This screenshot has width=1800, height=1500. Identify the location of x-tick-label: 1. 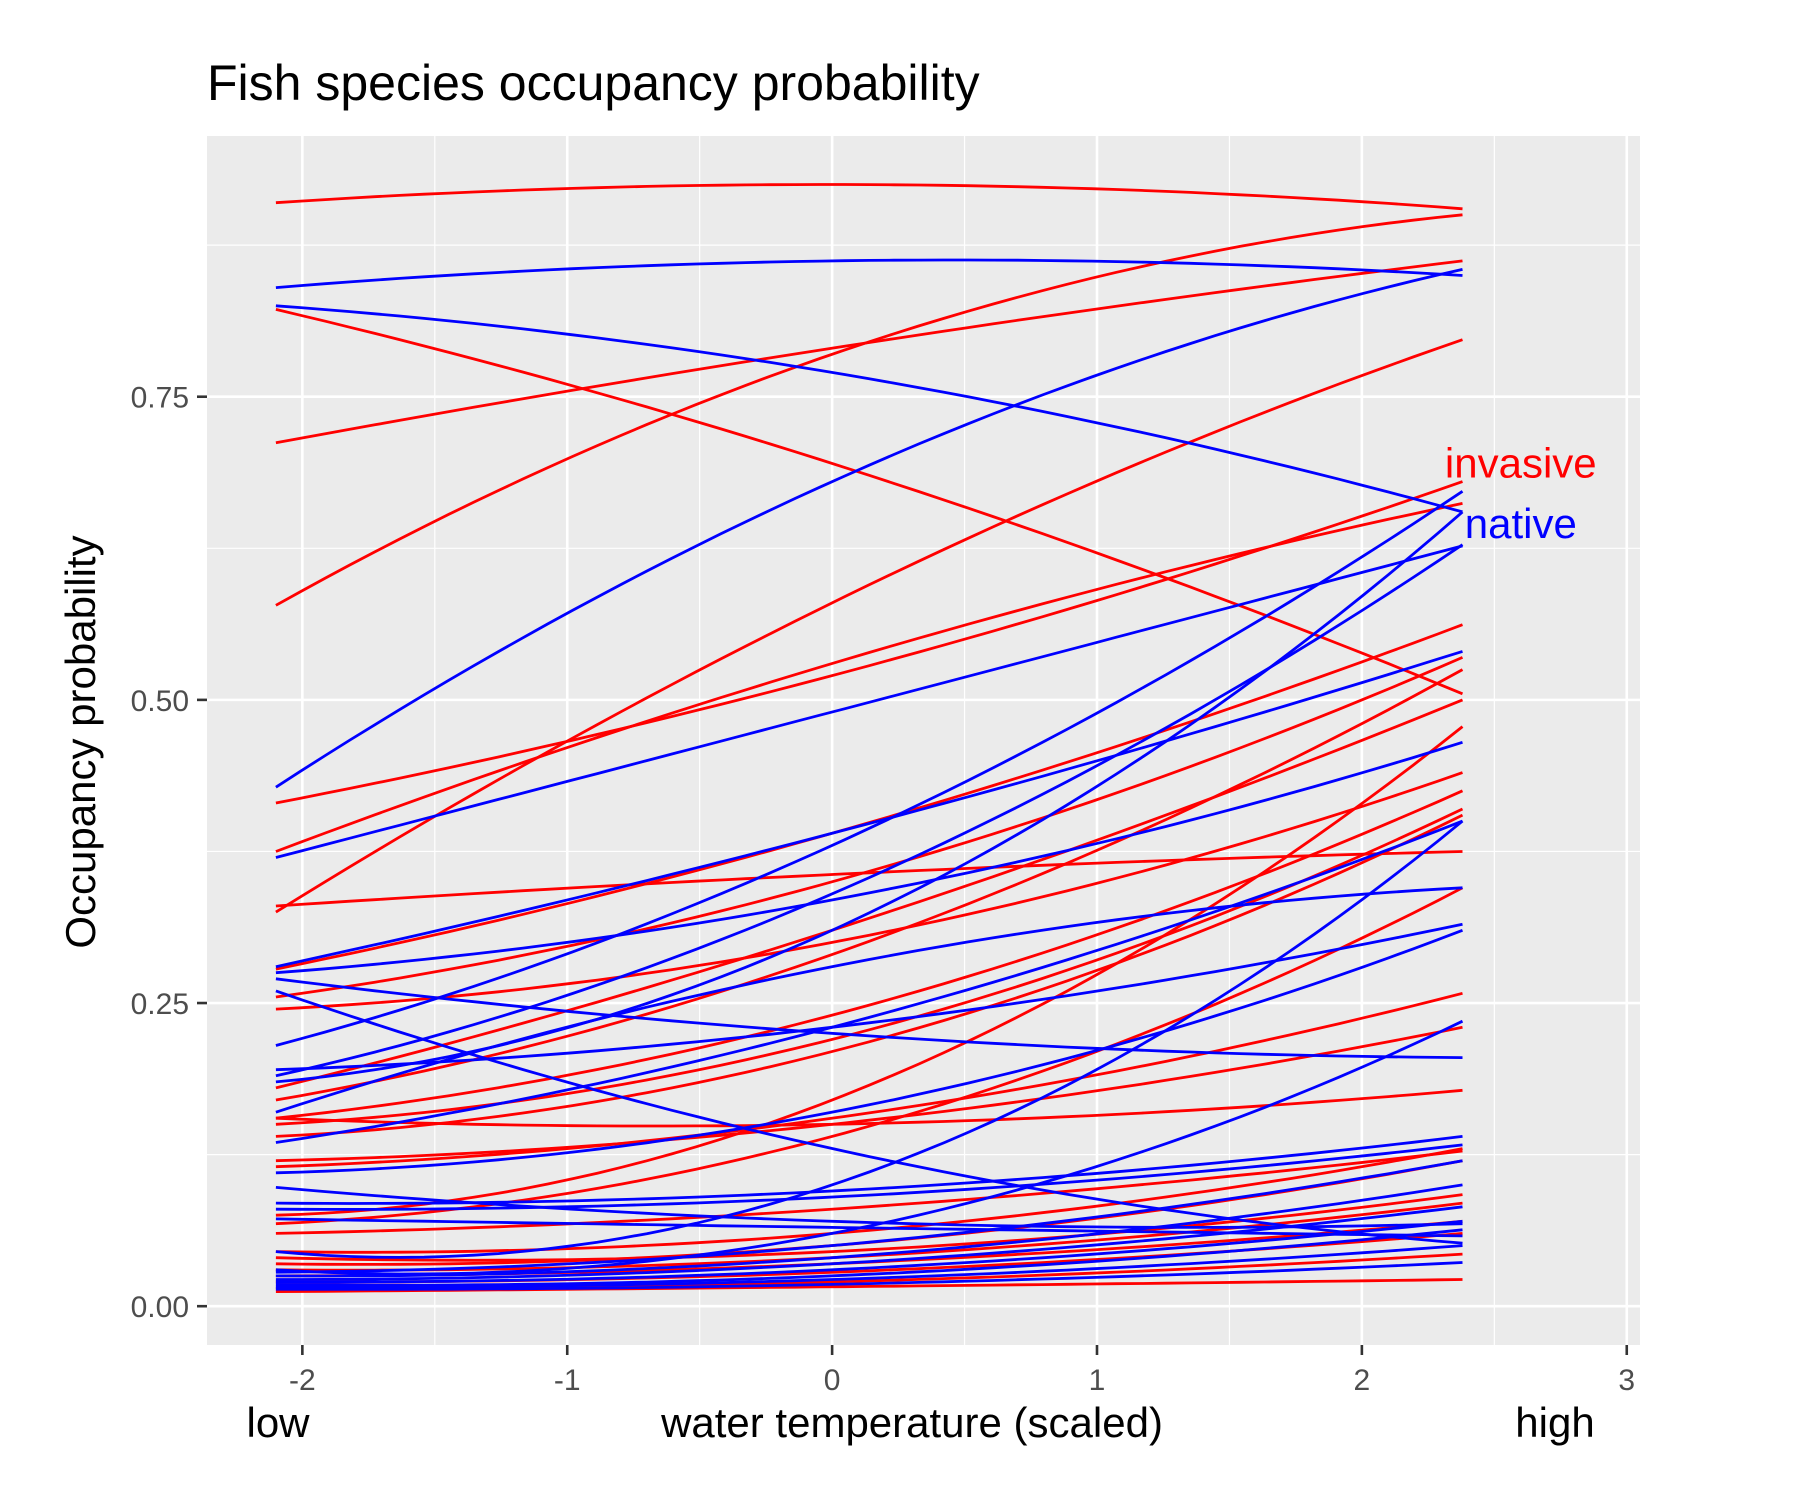
(1097, 1380).